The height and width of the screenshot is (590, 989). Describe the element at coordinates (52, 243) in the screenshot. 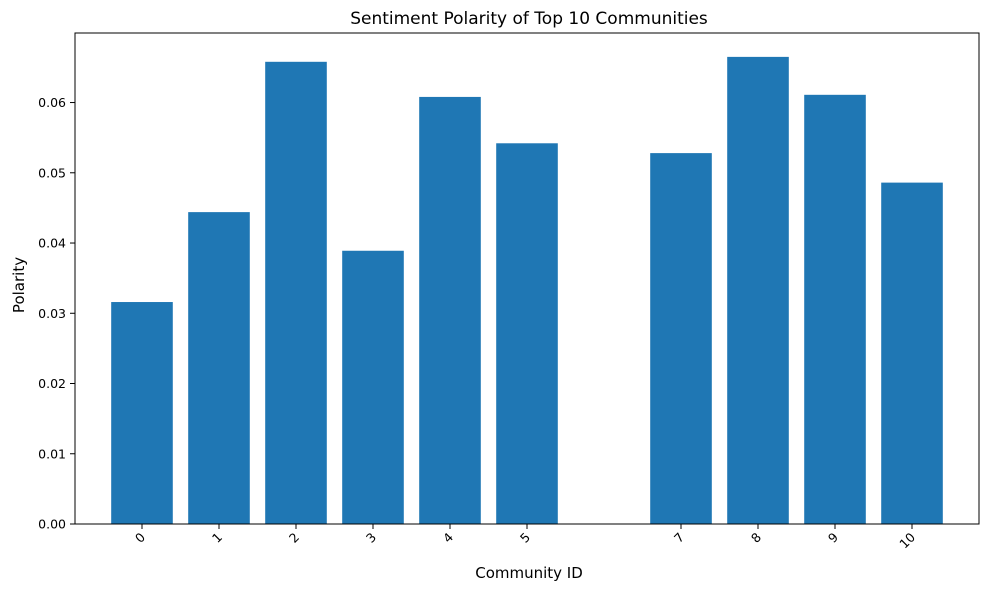

I see `y-tick-label: 0.04` at that location.